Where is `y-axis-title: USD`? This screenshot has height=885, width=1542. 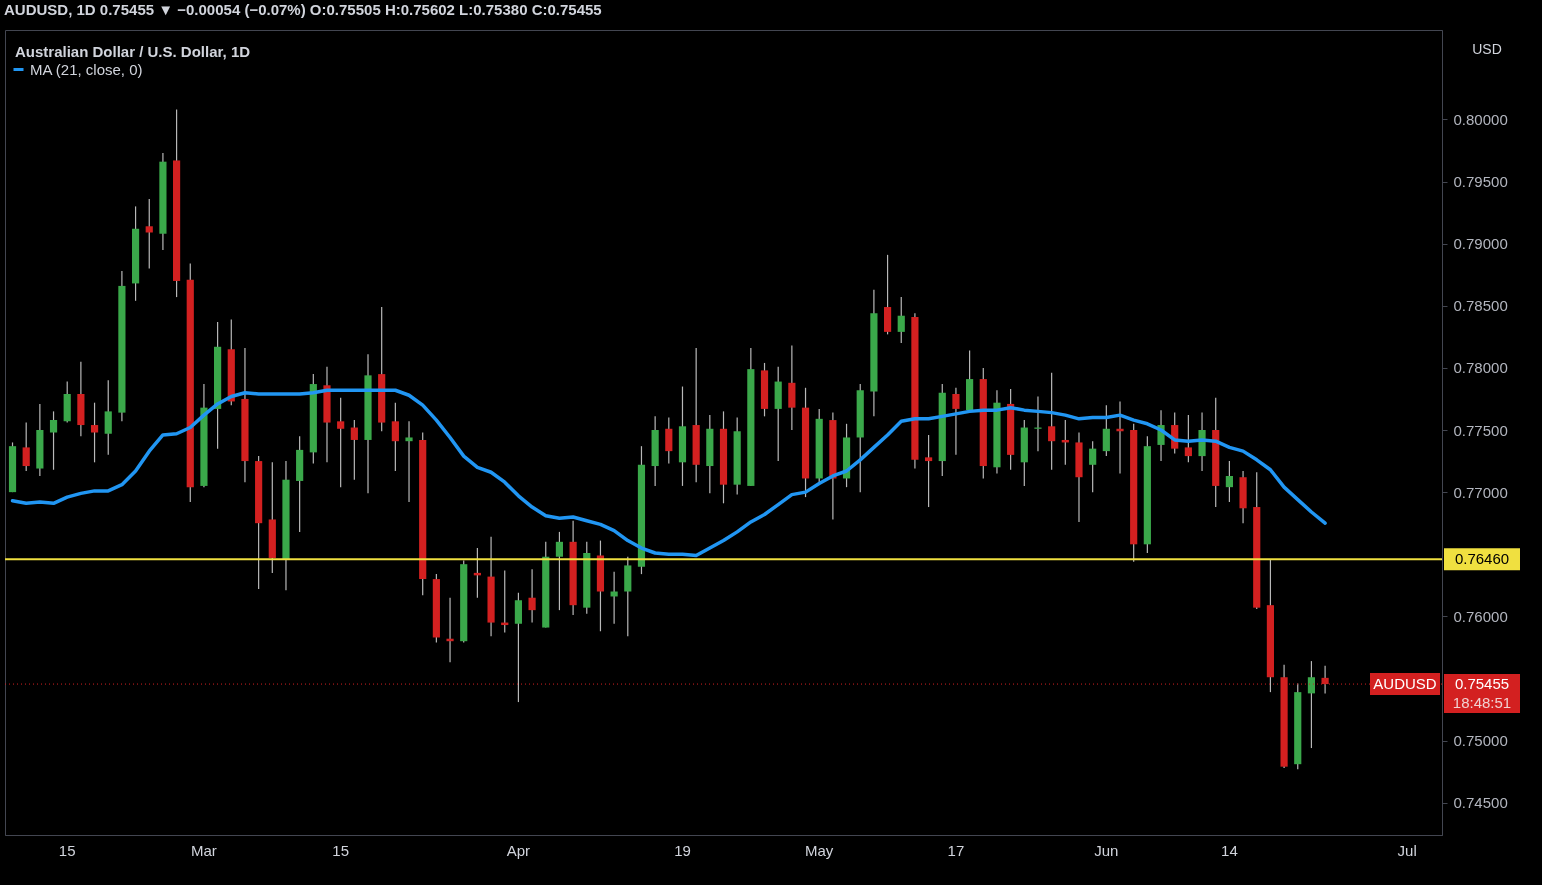
y-axis-title: USD is located at coordinates (1487, 49).